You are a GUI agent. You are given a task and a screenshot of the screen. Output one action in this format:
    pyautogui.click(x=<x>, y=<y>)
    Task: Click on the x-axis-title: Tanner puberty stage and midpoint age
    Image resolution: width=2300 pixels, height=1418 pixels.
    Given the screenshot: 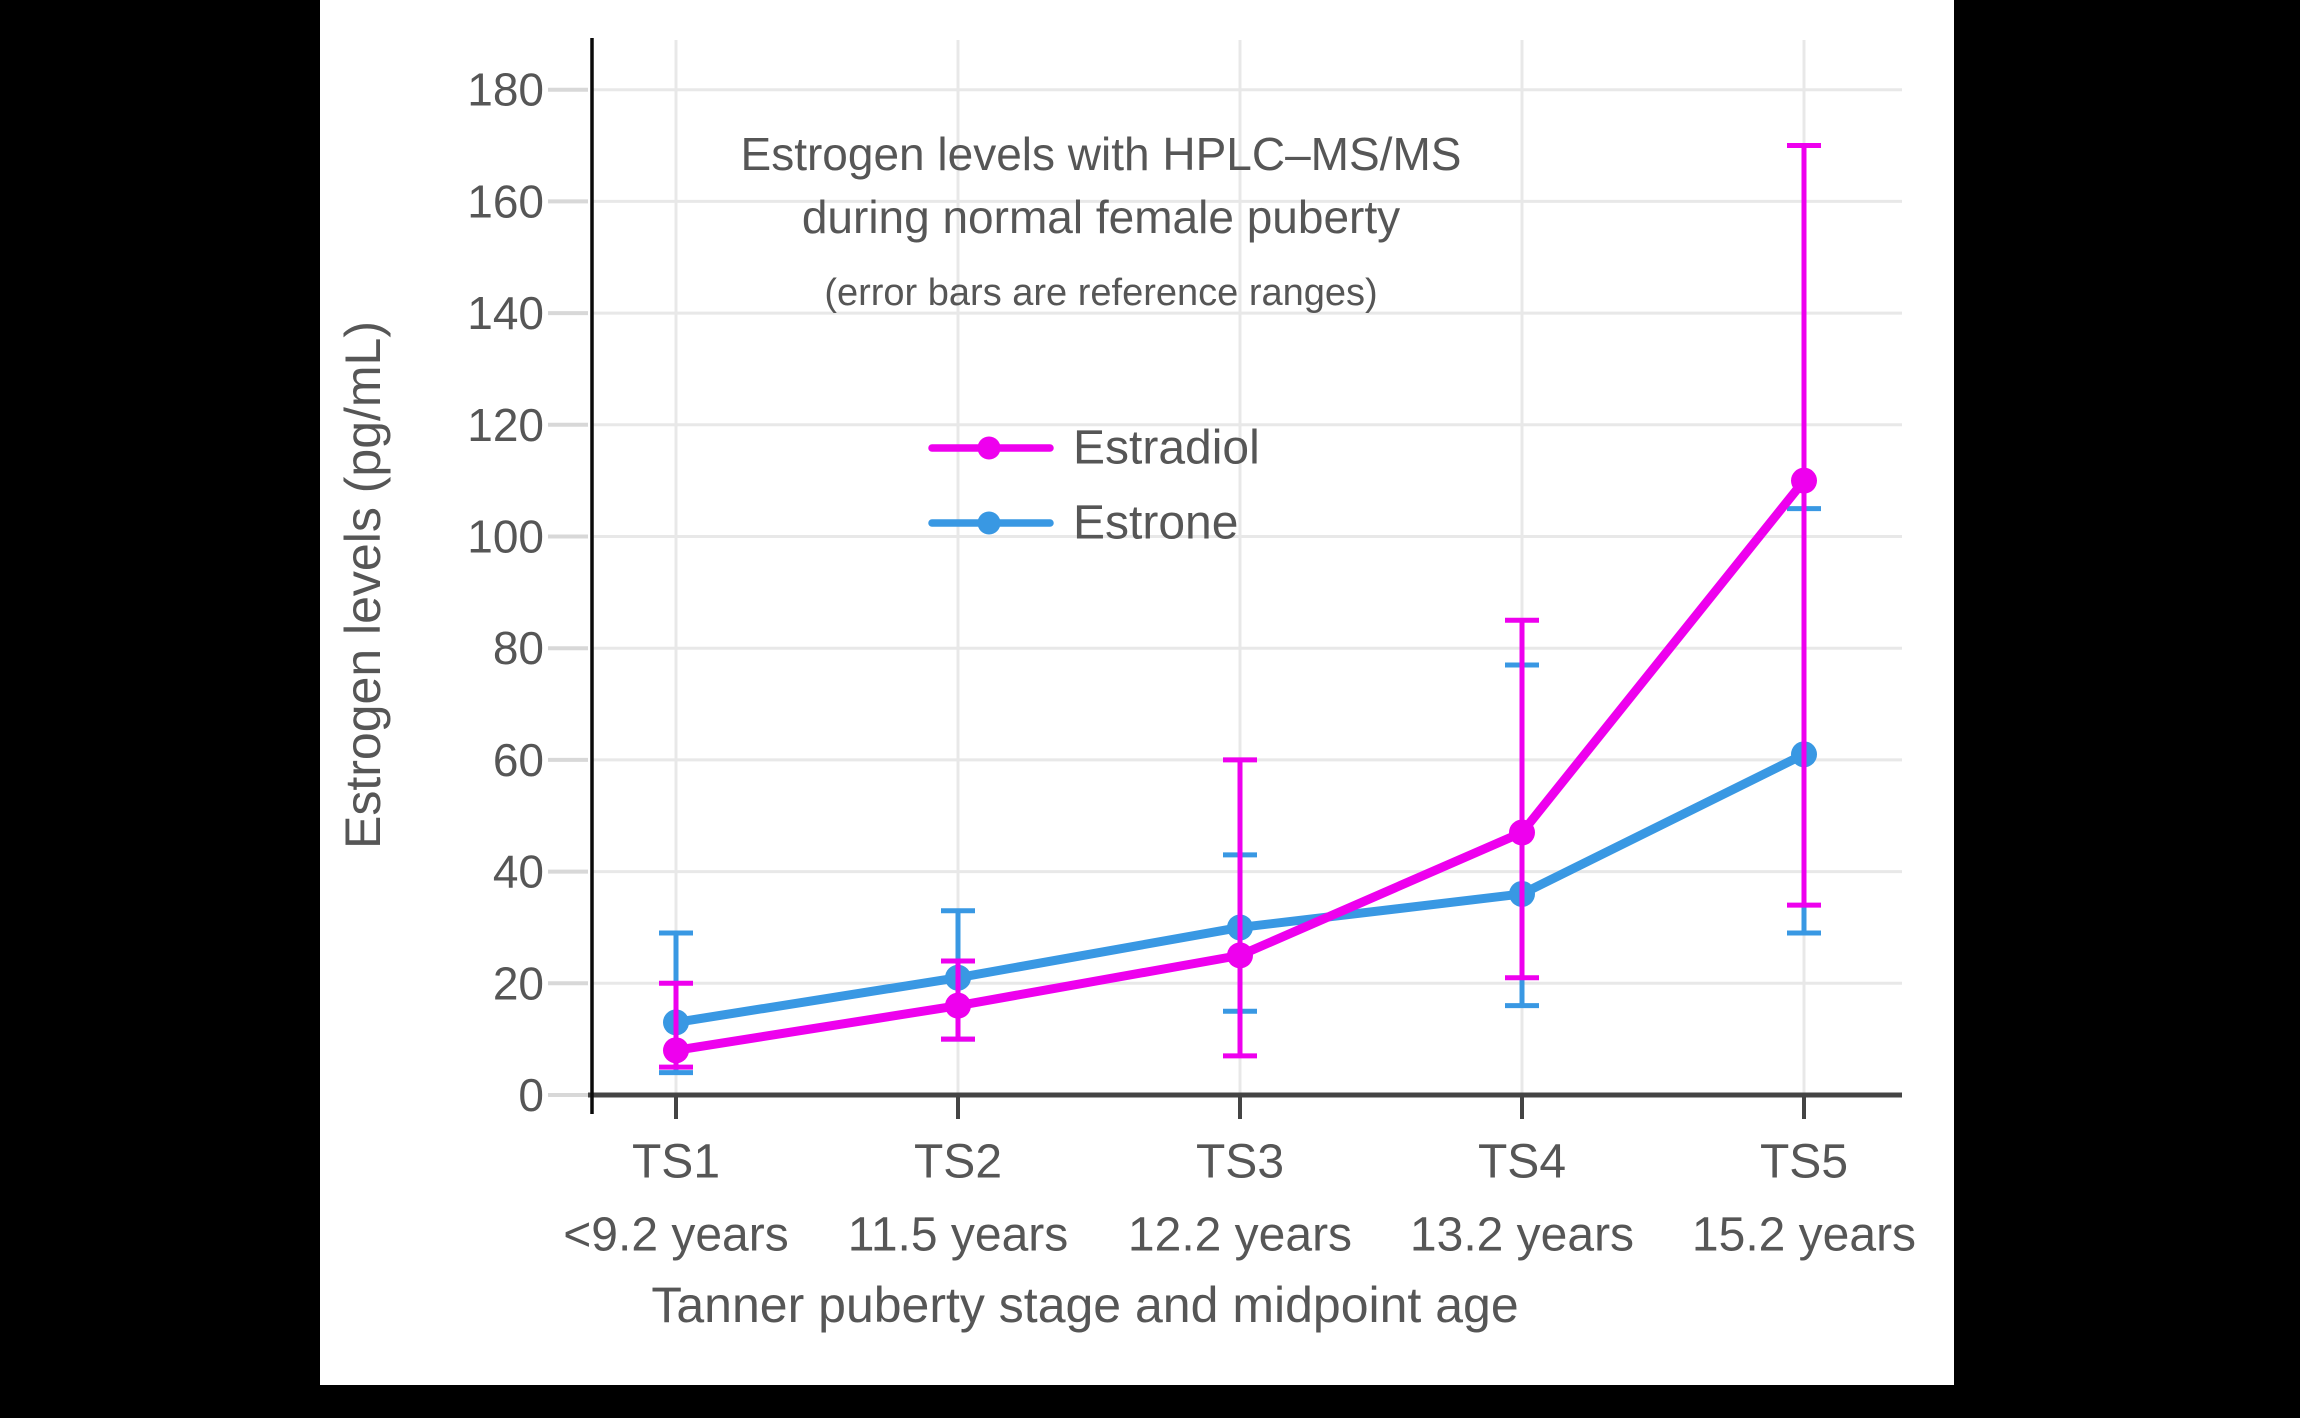 What is the action you would take?
    pyautogui.click(x=1084, y=1305)
    